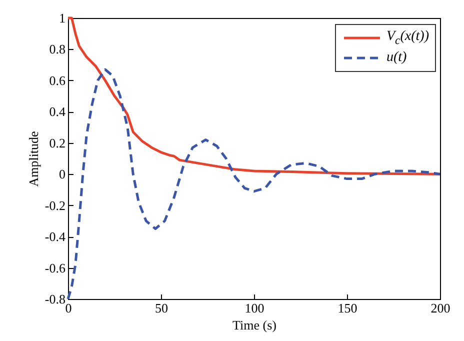  I want to click on y-tick-label: 0.8, so click(57, 49).